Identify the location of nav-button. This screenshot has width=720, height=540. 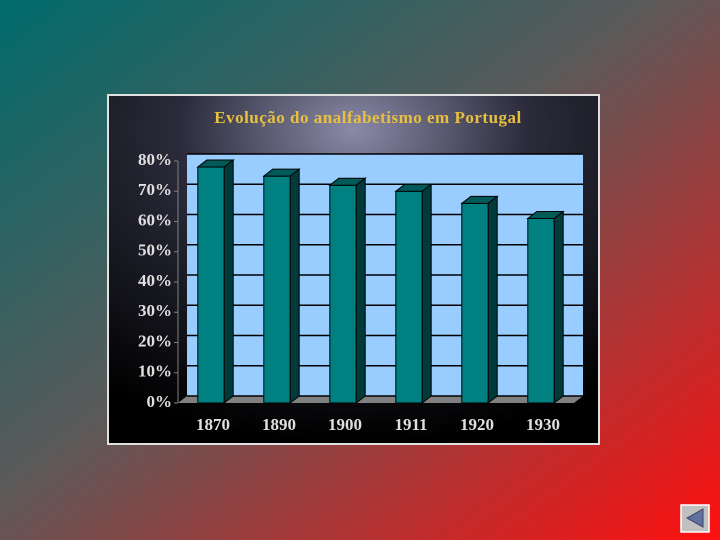
(695, 518).